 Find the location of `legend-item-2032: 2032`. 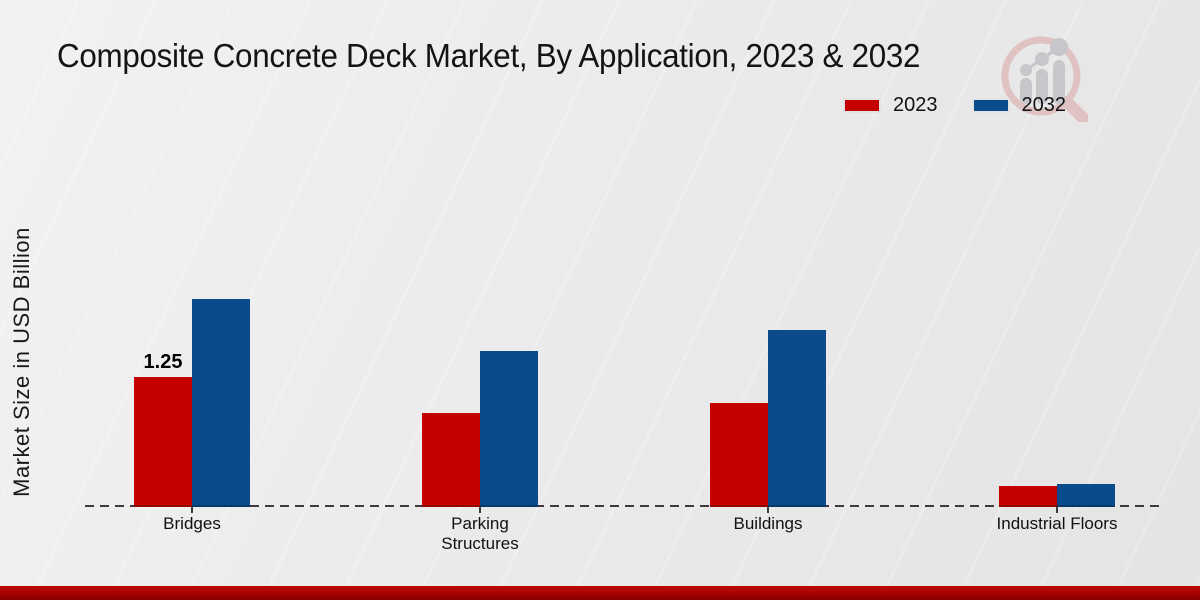

legend-item-2032: 2032 is located at coordinates (1019, 105).